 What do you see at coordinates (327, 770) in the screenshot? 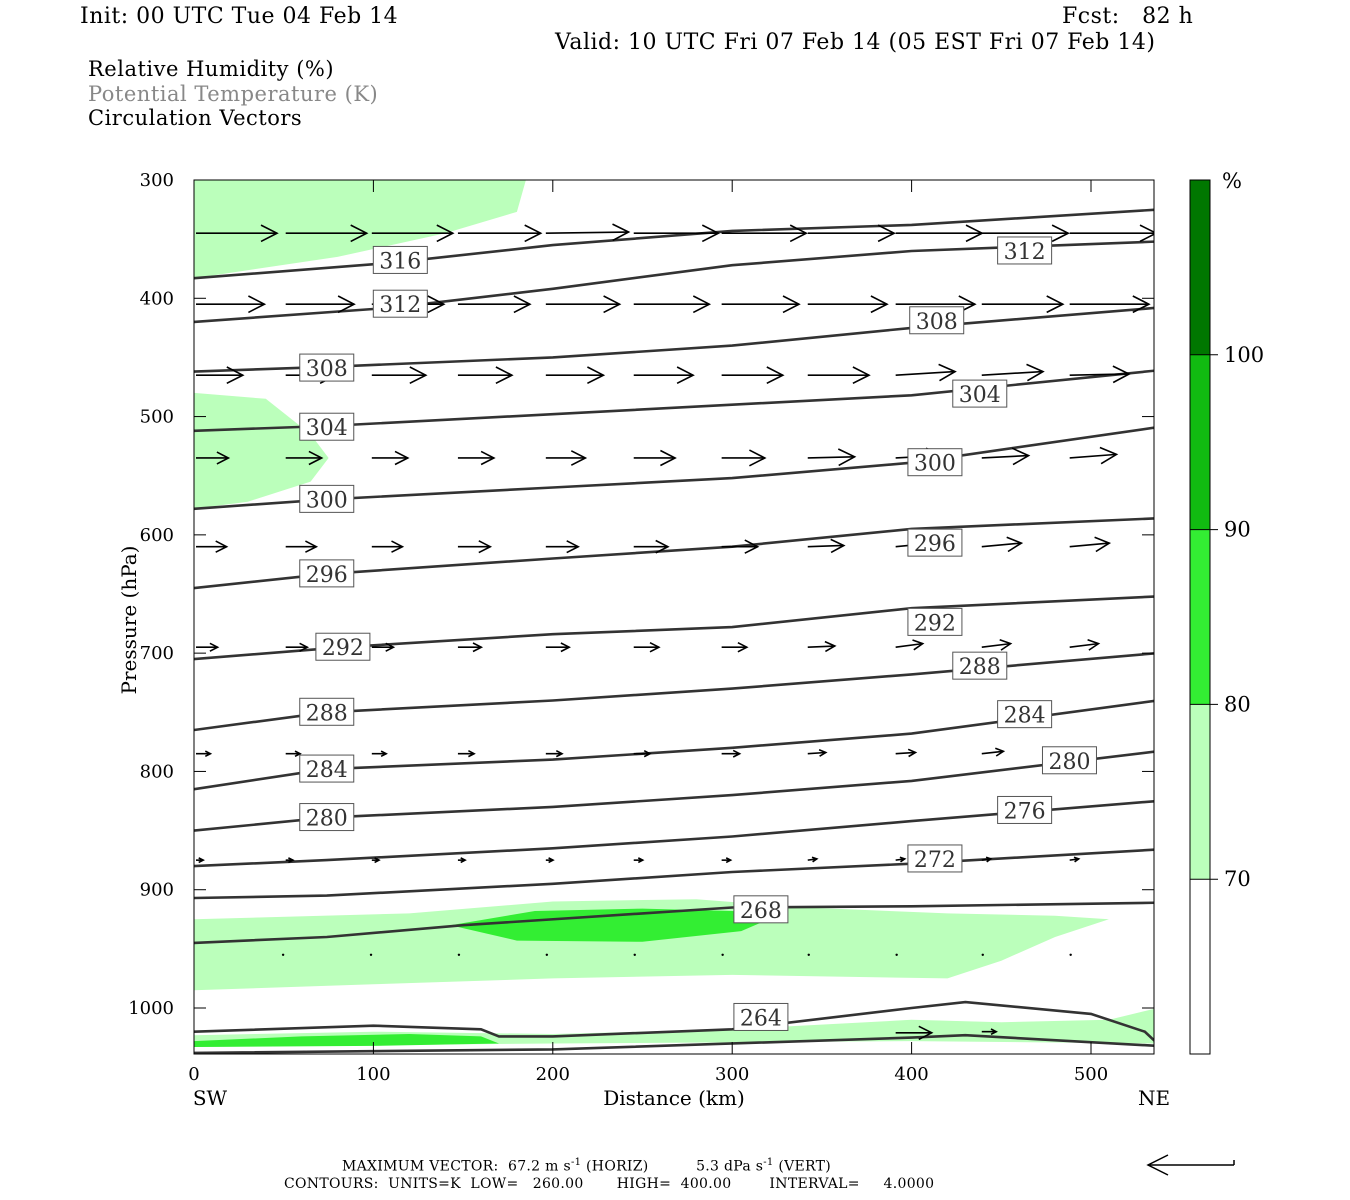
I see `contour-label-text: 284` at bounding box center [327, 770].